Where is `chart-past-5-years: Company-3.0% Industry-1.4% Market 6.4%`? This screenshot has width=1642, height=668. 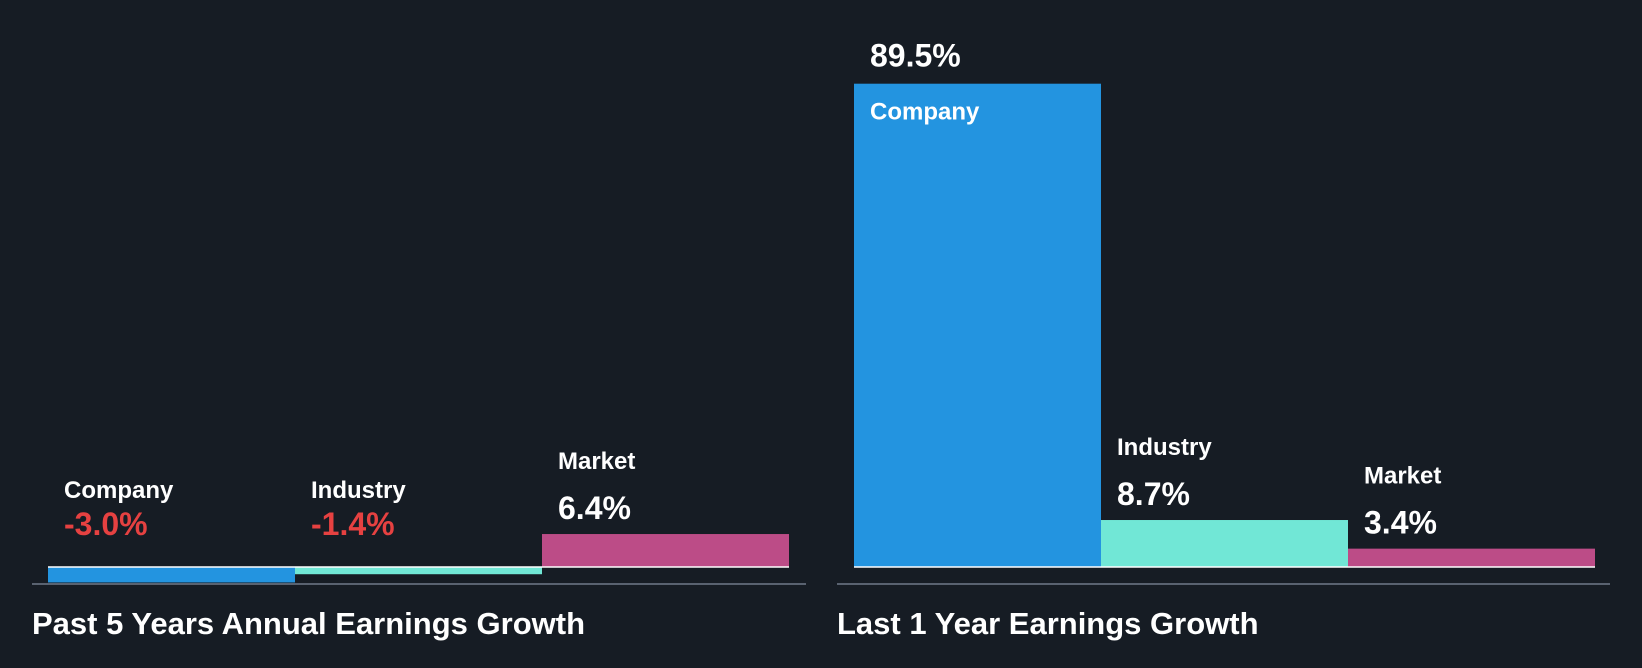 chart-past-5-years: Company-3.0% Industry-1.4% Market 6.4% is located at coordinates (419, 516).